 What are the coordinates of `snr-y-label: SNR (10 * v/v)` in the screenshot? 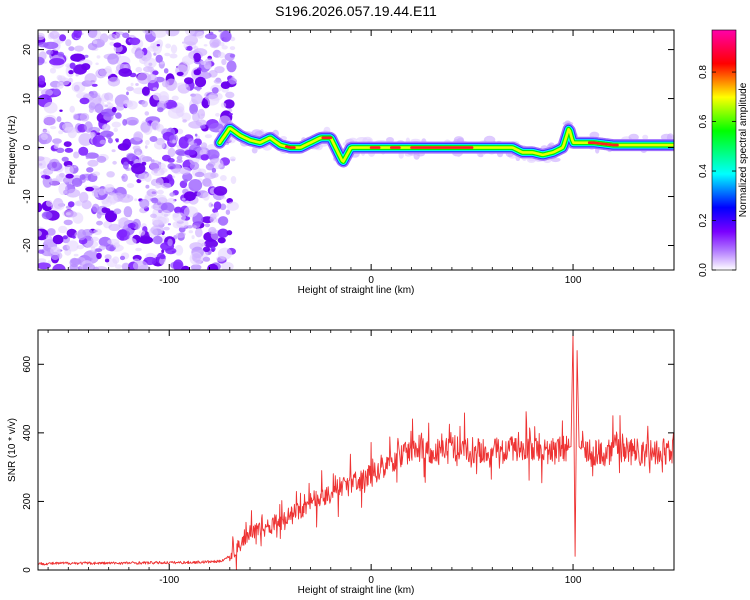 It's located at (12, 450).